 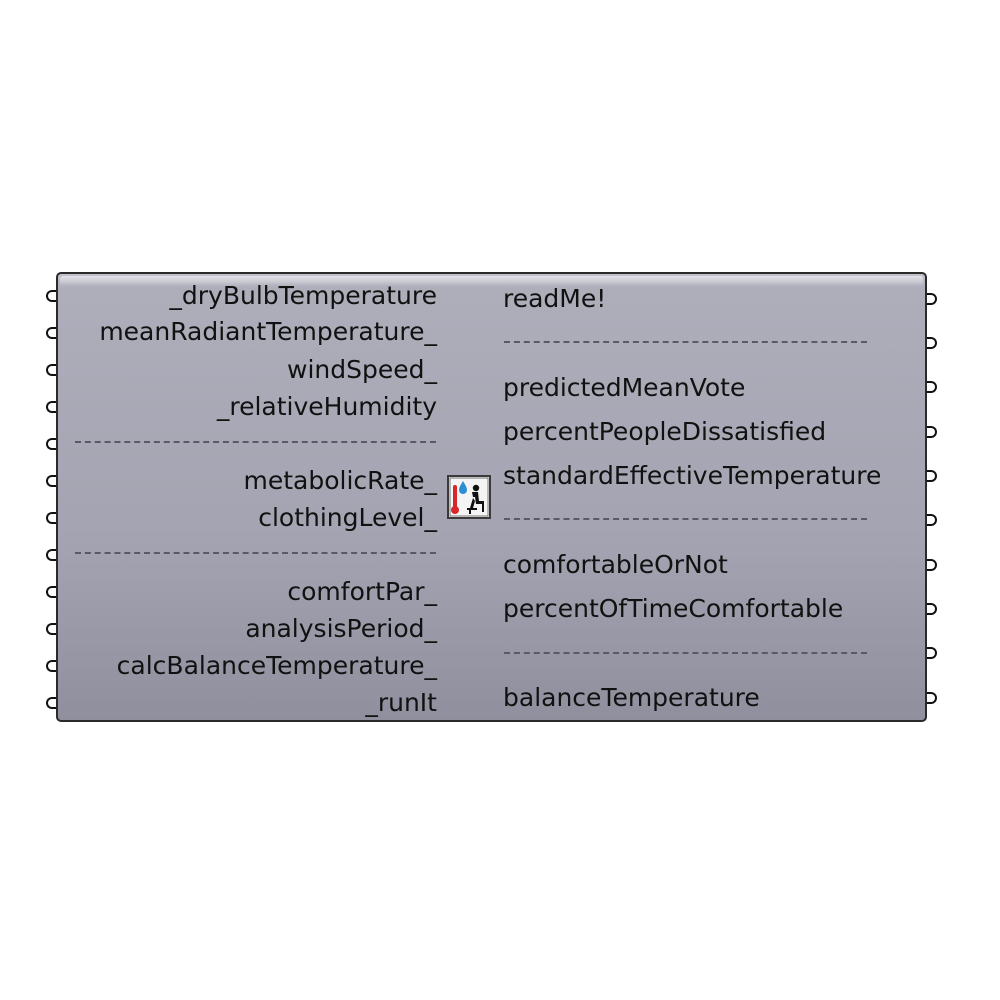 What do you see at coordinates (624, 387) in the screenshot?
I see `output-predicted-mean-vote: predictedMeanVote` at bounding box center [624, 387].